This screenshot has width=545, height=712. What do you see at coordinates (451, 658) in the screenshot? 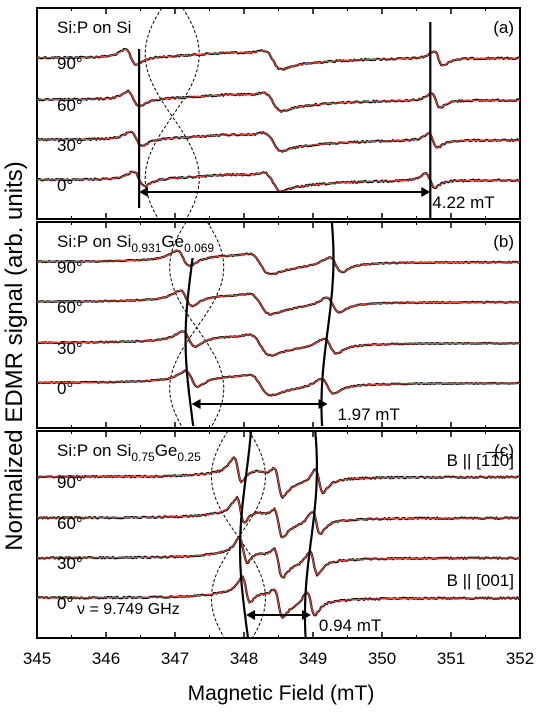
I see `x-tick-label: 351` at bounding box center [451, 658].